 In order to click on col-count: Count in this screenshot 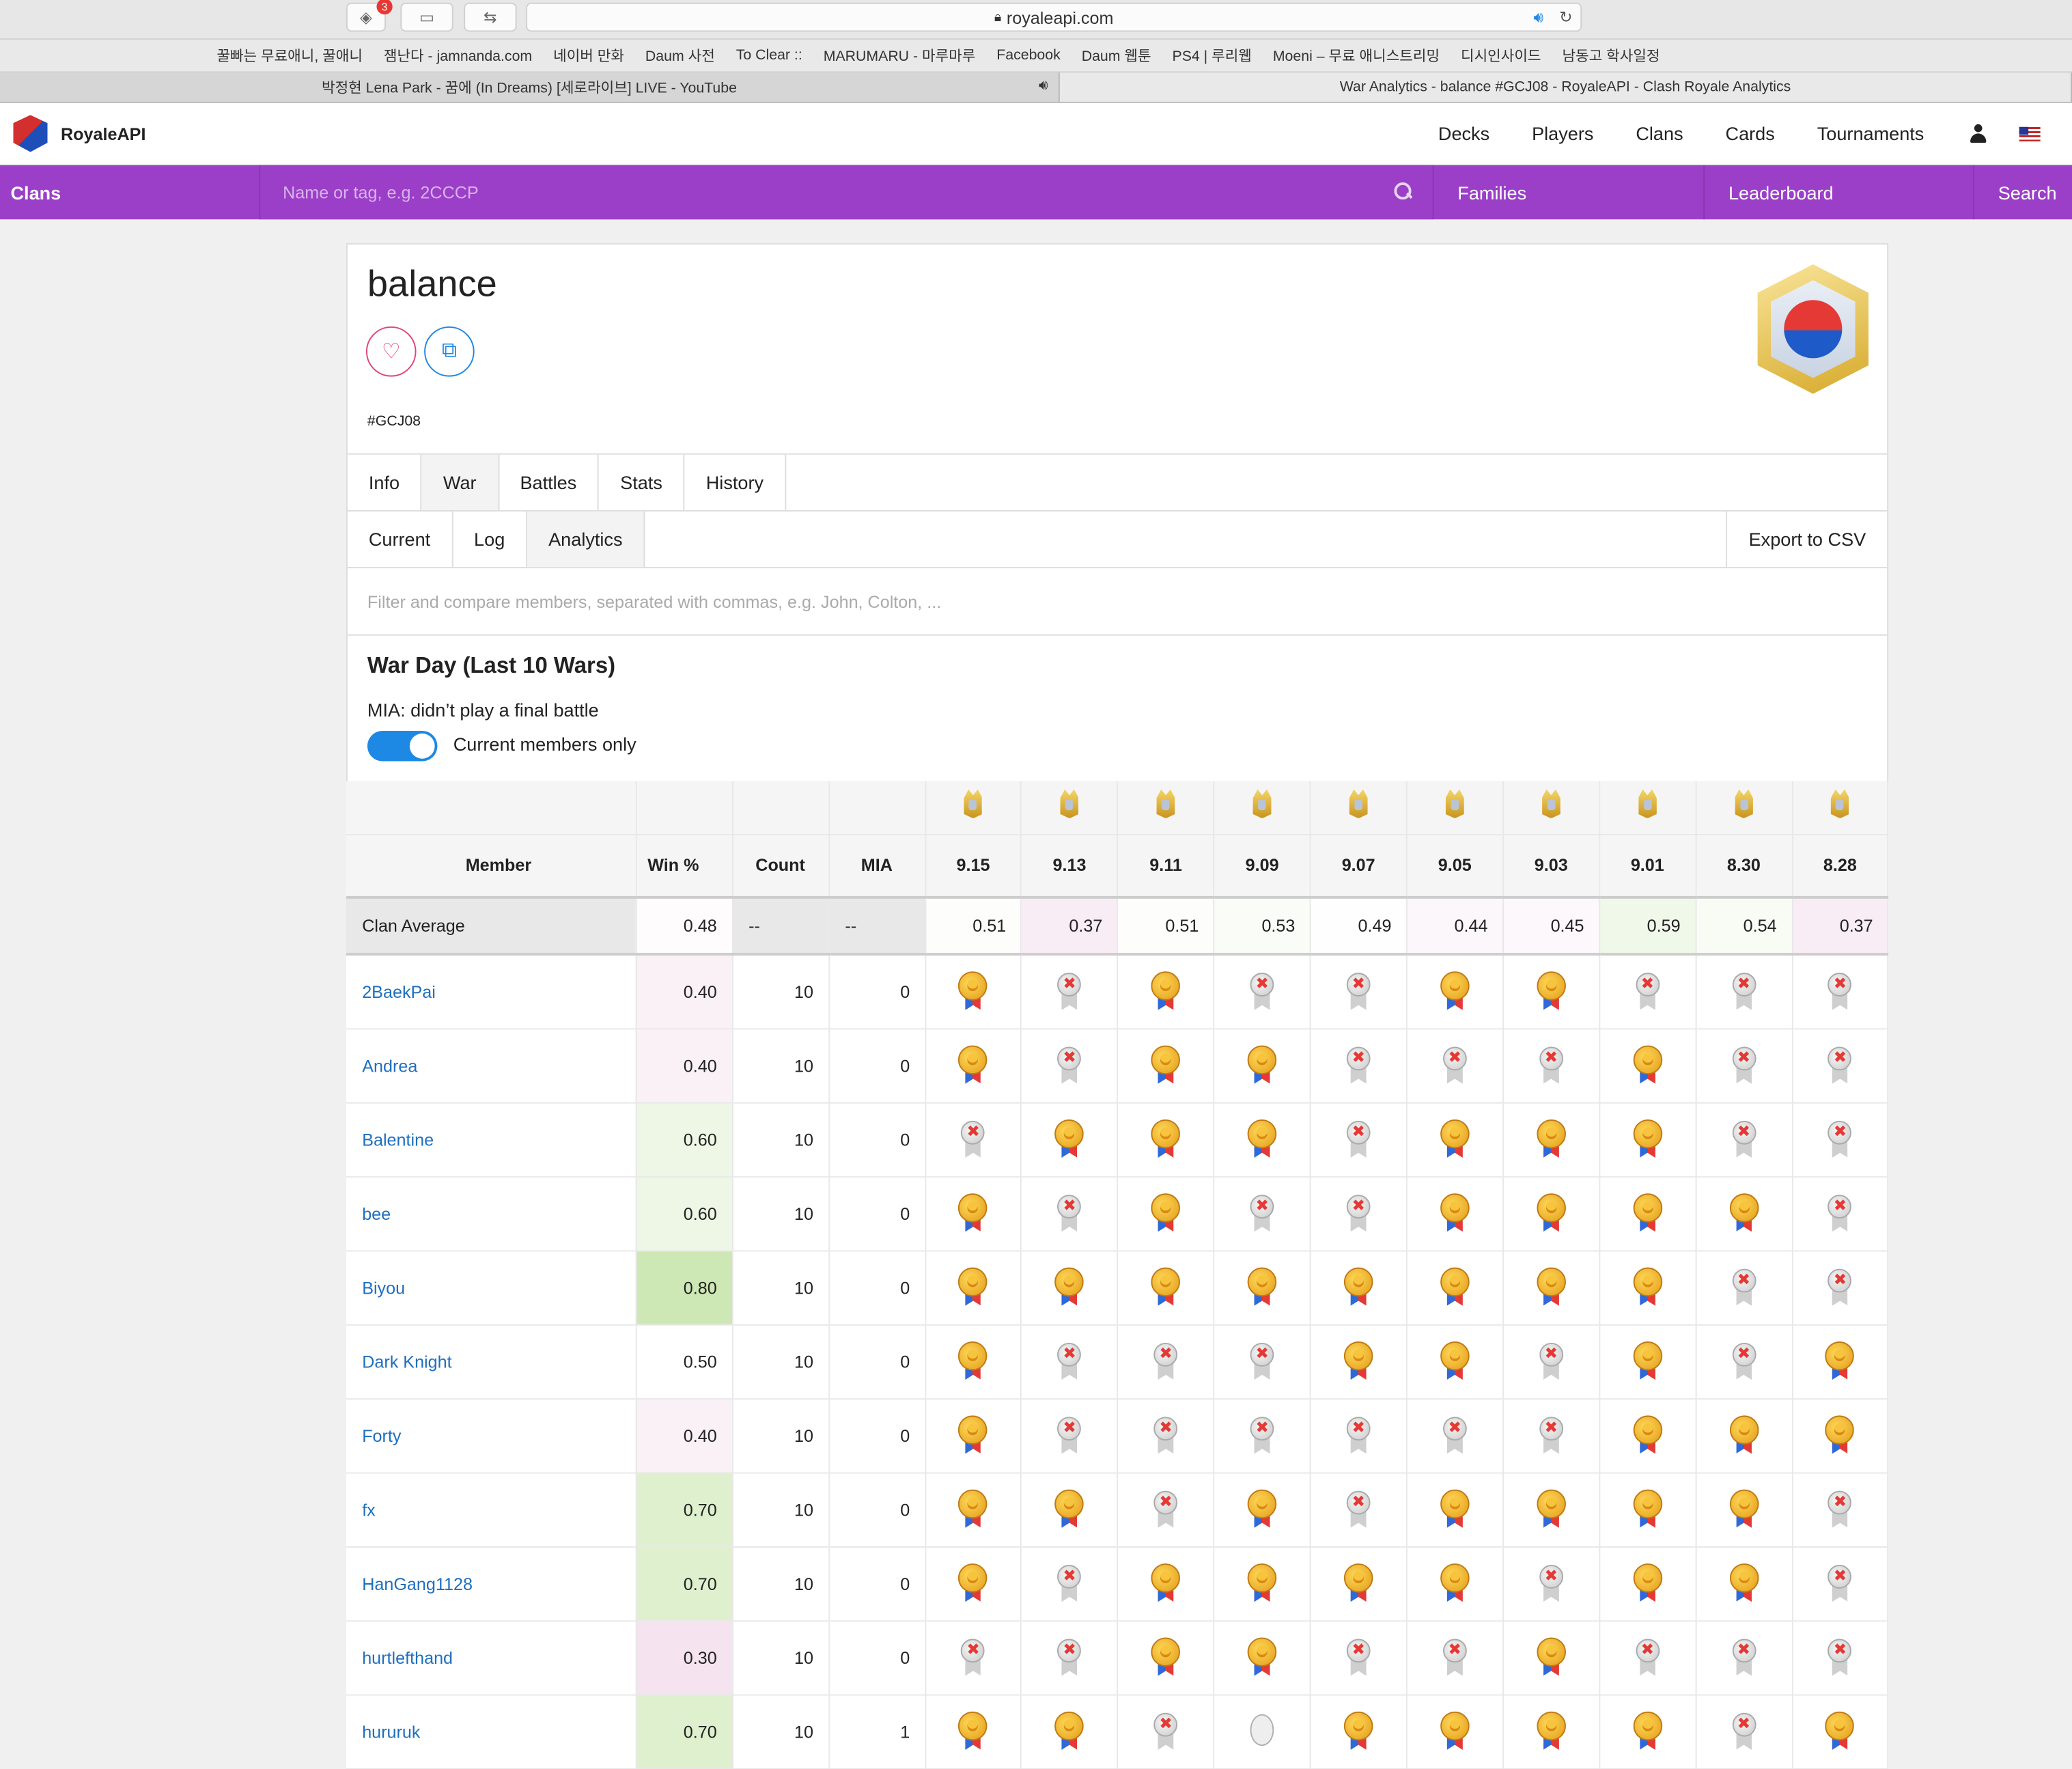, I will do `click(781, 866)`.